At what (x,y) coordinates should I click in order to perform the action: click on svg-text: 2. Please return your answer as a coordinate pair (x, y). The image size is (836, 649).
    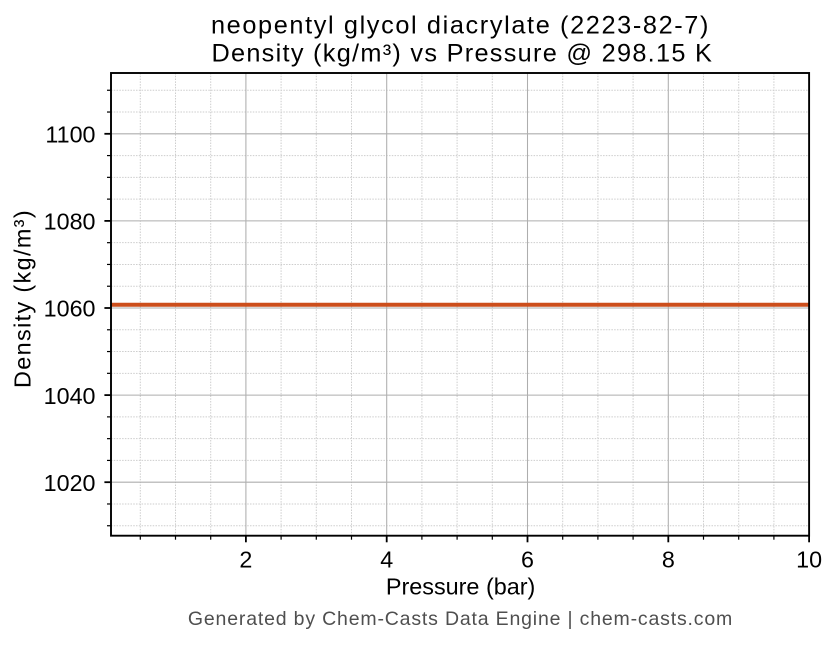
    Looking at the image, I should click on (245, 559).